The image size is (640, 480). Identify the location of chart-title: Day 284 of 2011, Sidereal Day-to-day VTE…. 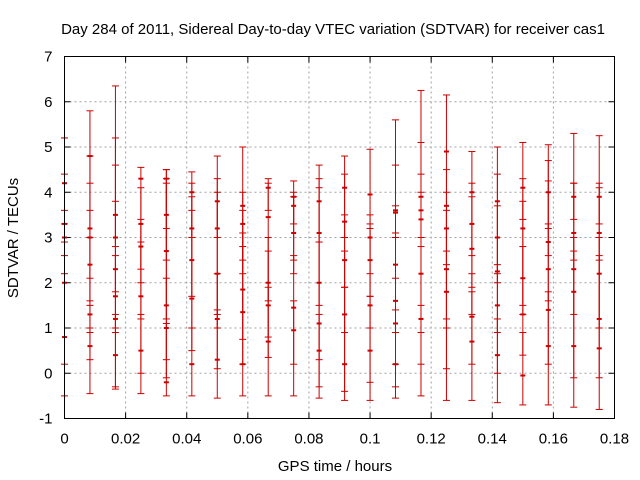
(333, 29).